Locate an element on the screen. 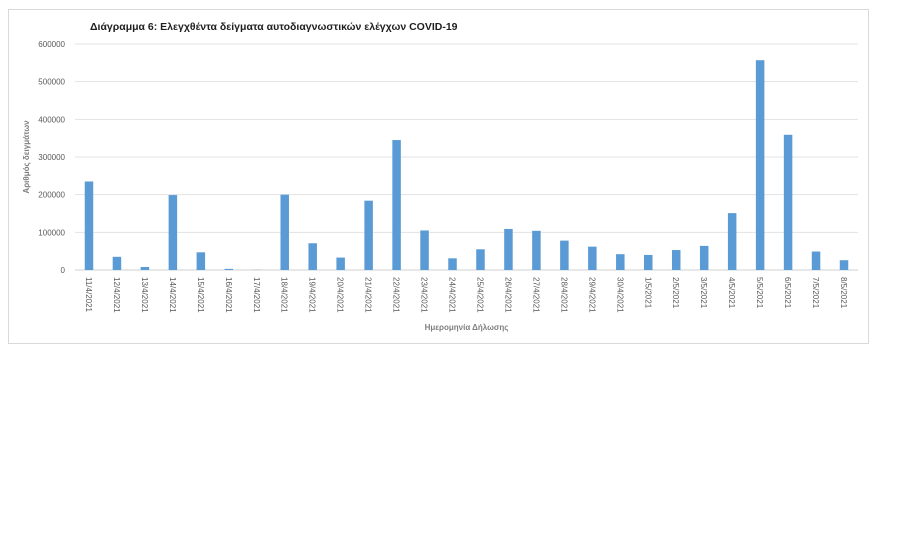 The width and height of the screenshot is (916, 558). y-tick-label: 200000 is located at coordinates (51, 195).